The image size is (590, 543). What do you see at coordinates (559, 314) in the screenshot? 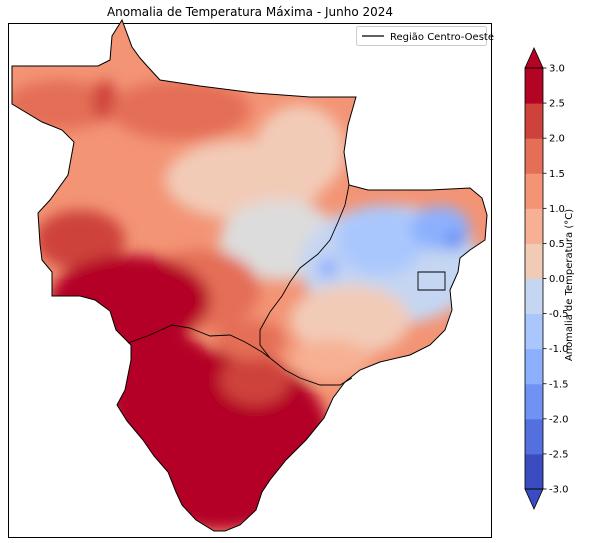
I see `colorbar-tick-label: -0.5` at bounding box center [559, 314].